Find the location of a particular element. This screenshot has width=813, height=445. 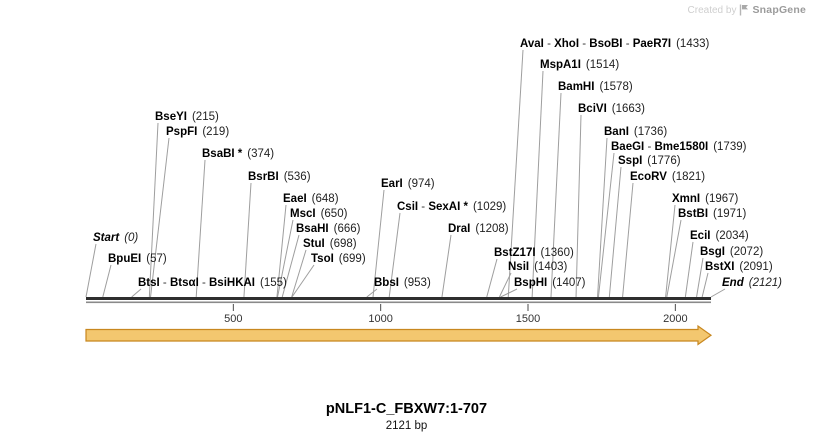

enzyme-label: BsaHI (666) is located at coordinates (328, 229).